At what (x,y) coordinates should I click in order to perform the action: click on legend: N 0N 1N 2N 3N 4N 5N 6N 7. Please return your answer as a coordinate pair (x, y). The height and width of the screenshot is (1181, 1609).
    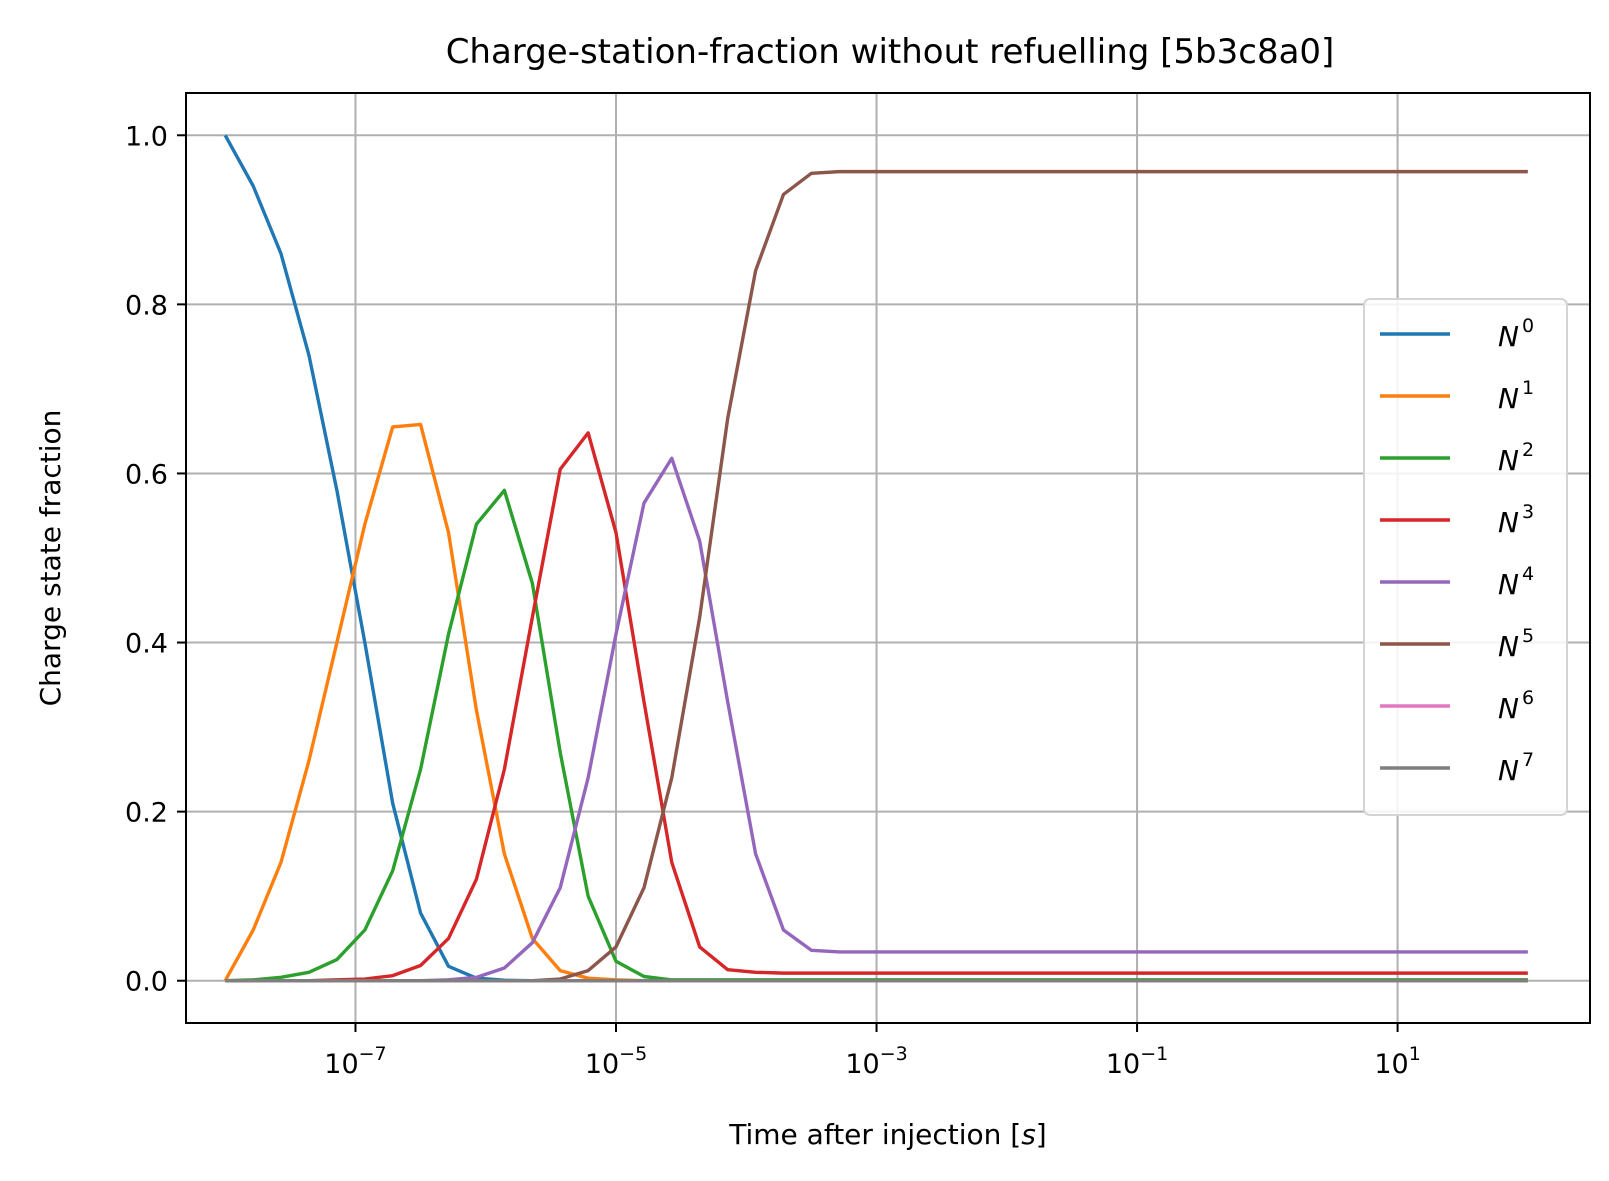
    Looking at the image, I should click on (1465, 557).